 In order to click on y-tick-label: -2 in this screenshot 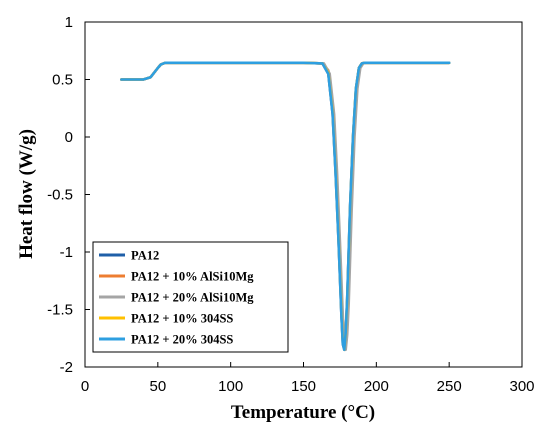, I will do `click(66, 367)`.